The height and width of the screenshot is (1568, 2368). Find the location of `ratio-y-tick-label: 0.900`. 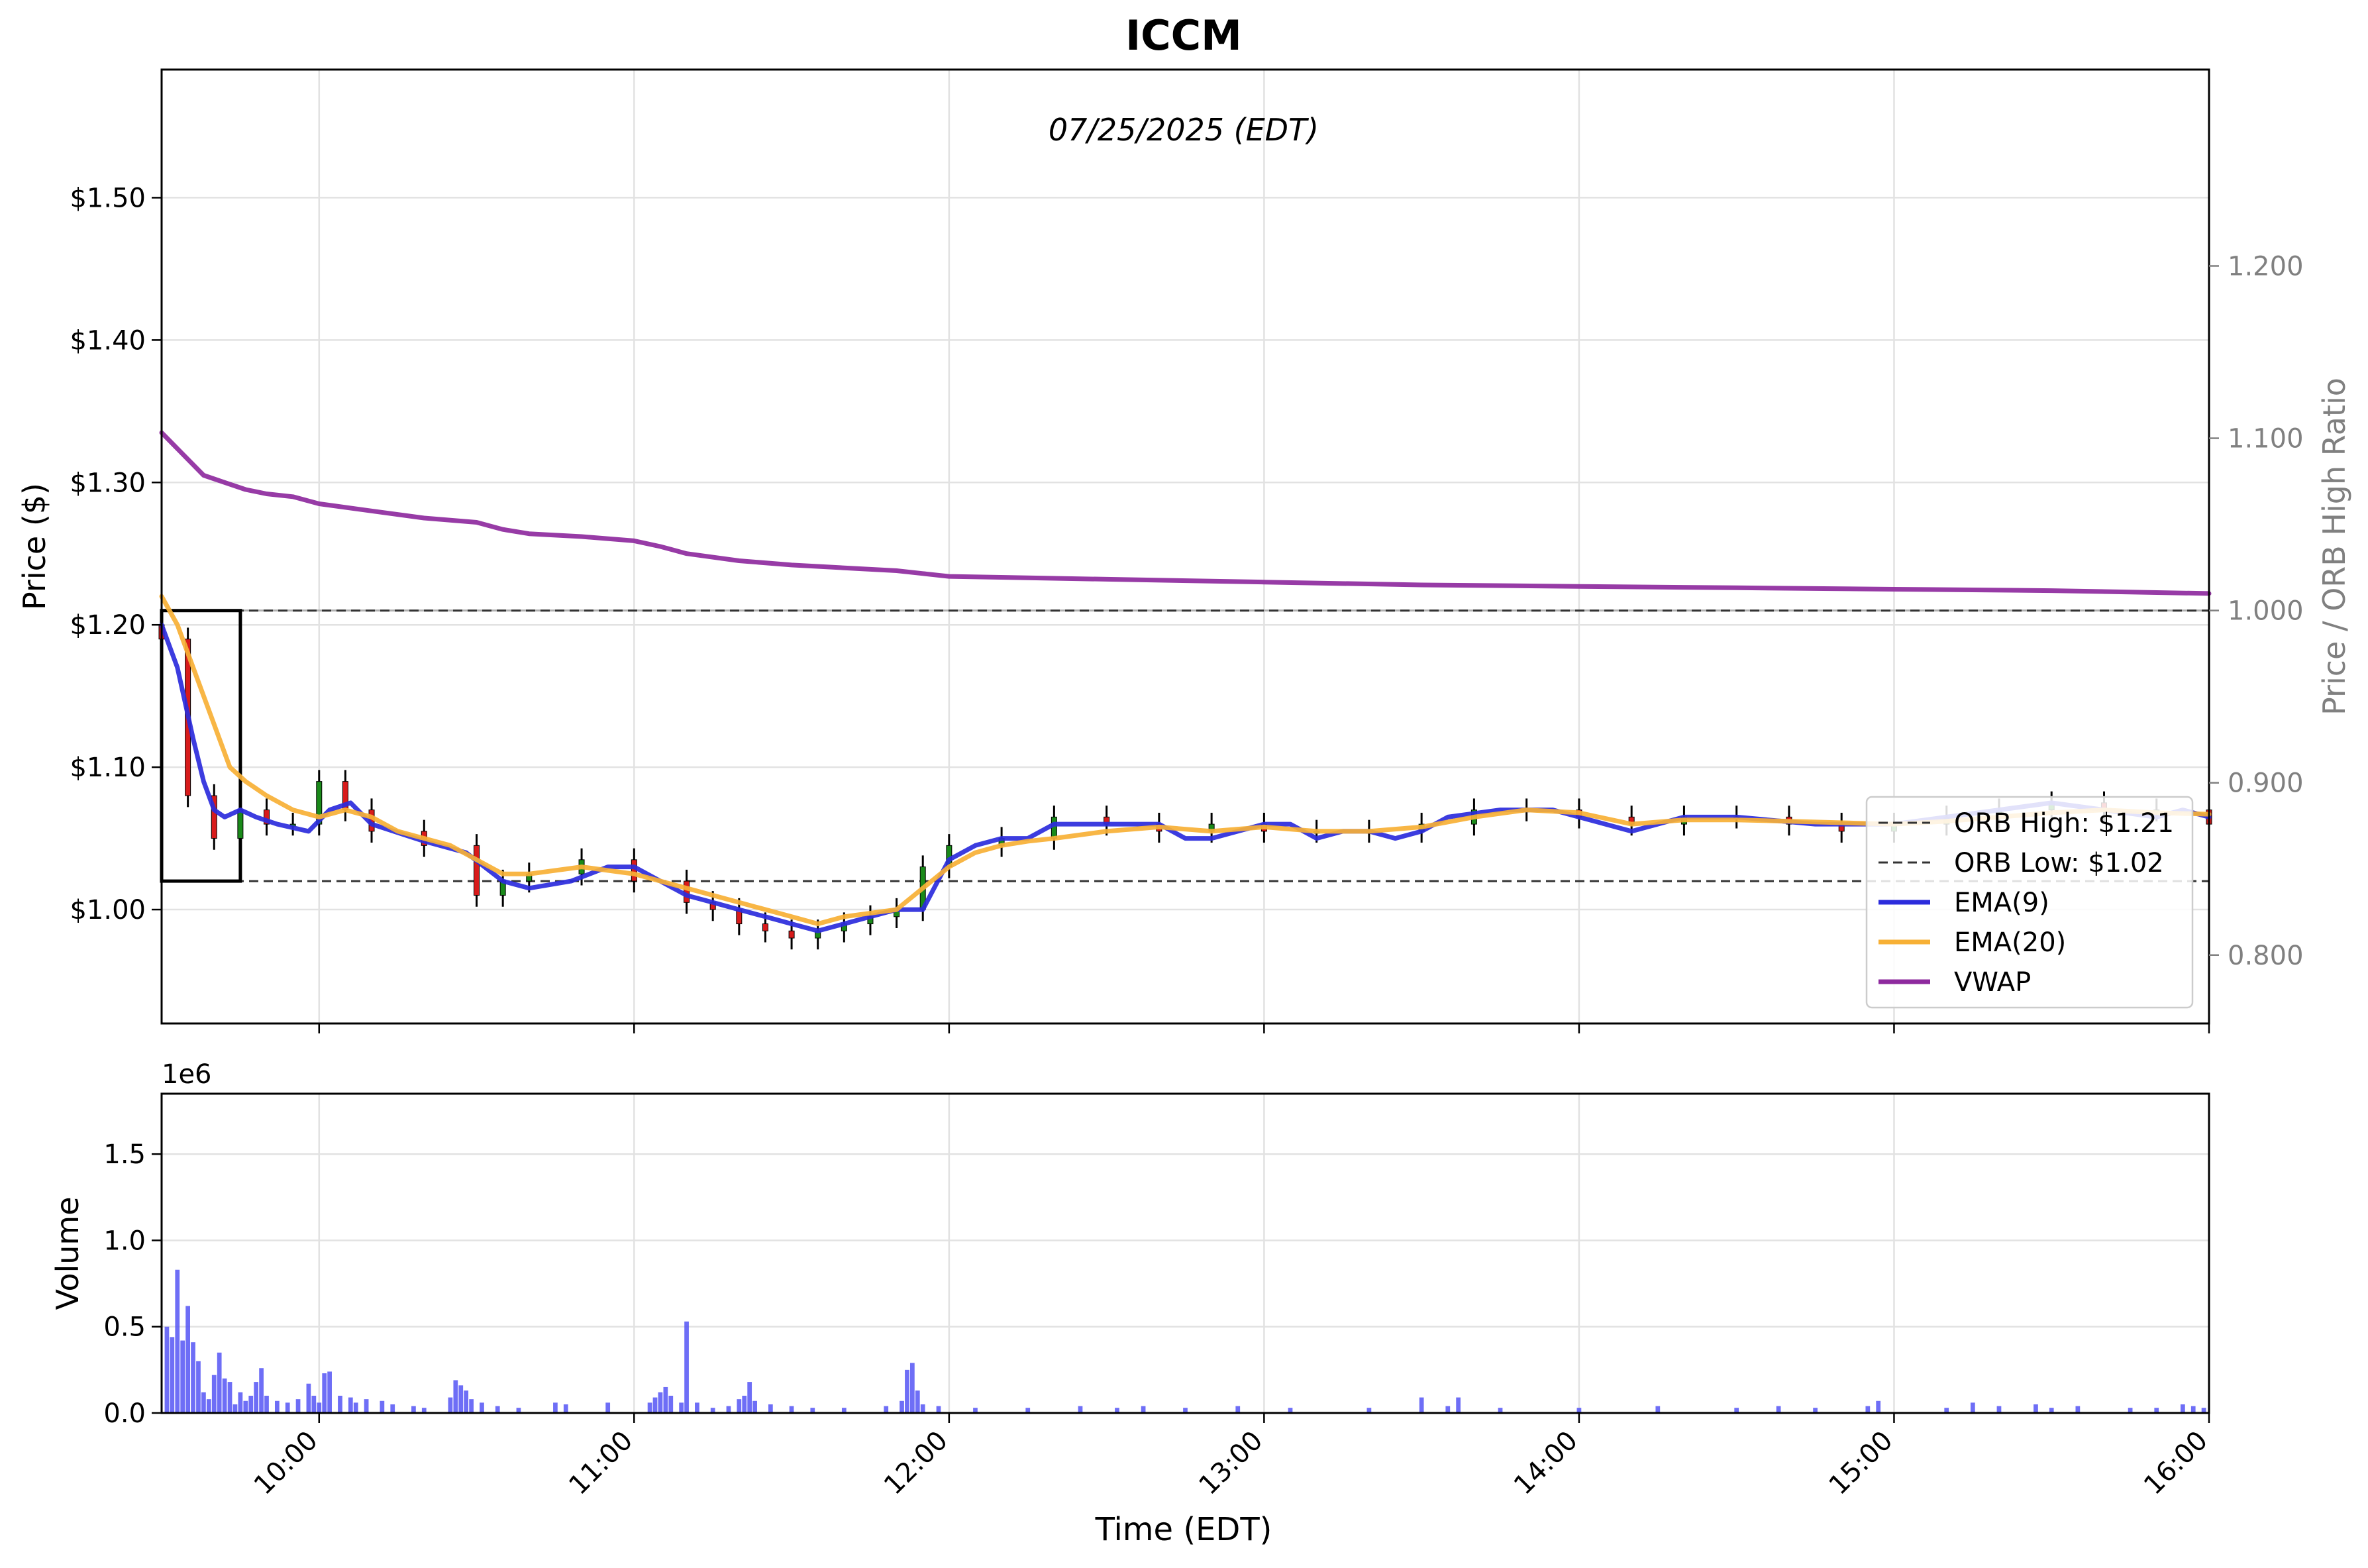

ratio-y-tick-label: 0.900 is located at coordinates (2266, 783).